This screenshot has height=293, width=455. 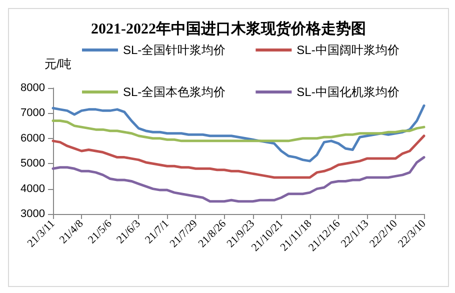 I want to click on y-tick-label: 8000, so click(x=32, y=88).